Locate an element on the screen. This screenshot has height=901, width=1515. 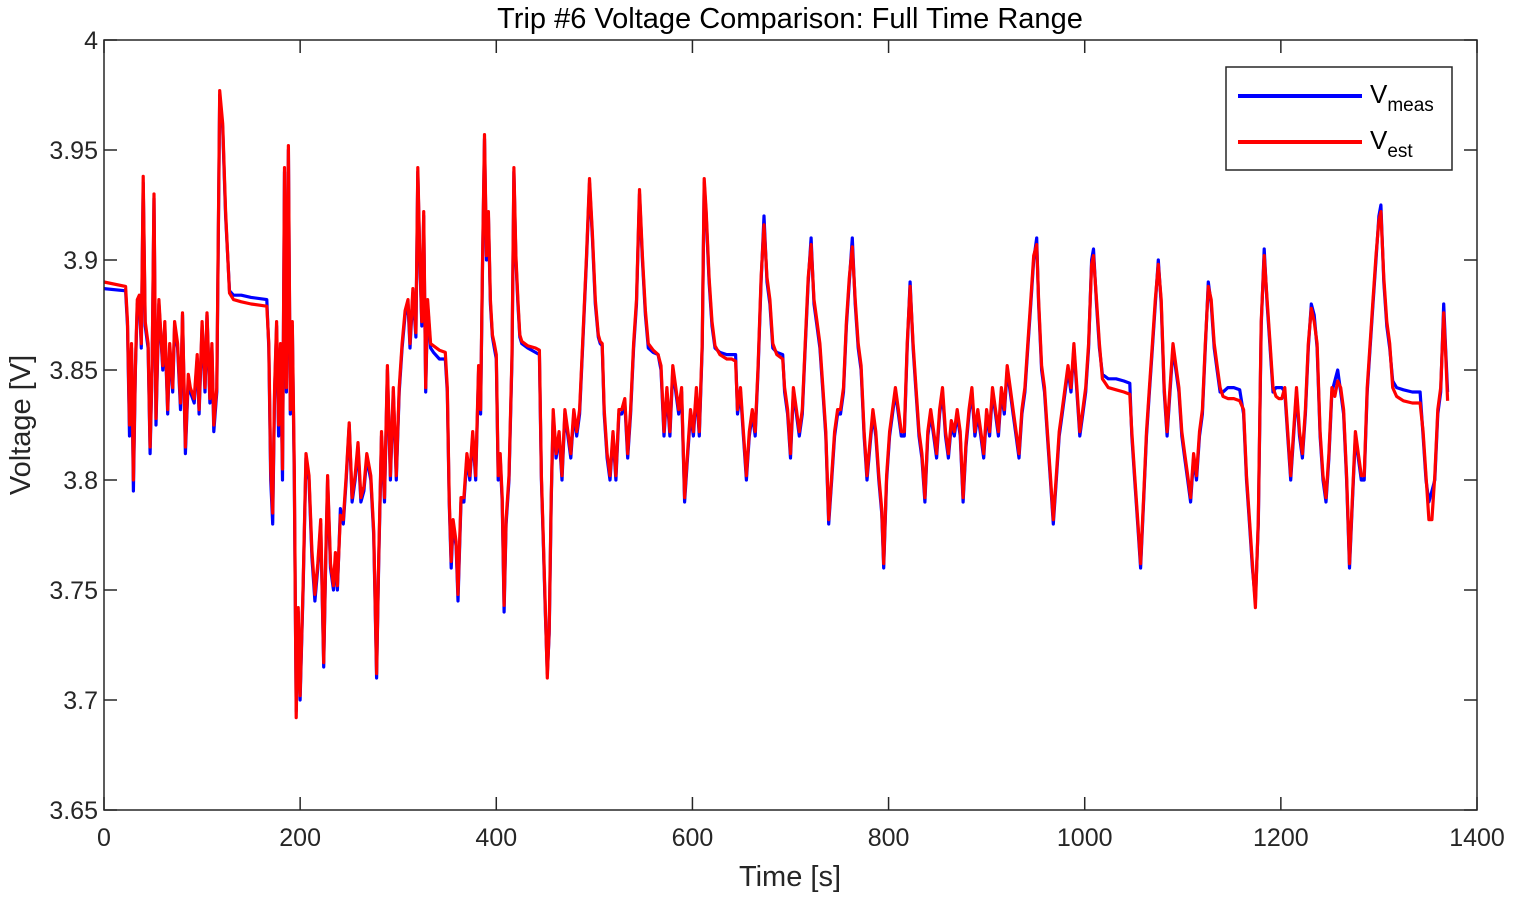
y-axis-label: Voltage [V] is located at coordinates (21, 425).